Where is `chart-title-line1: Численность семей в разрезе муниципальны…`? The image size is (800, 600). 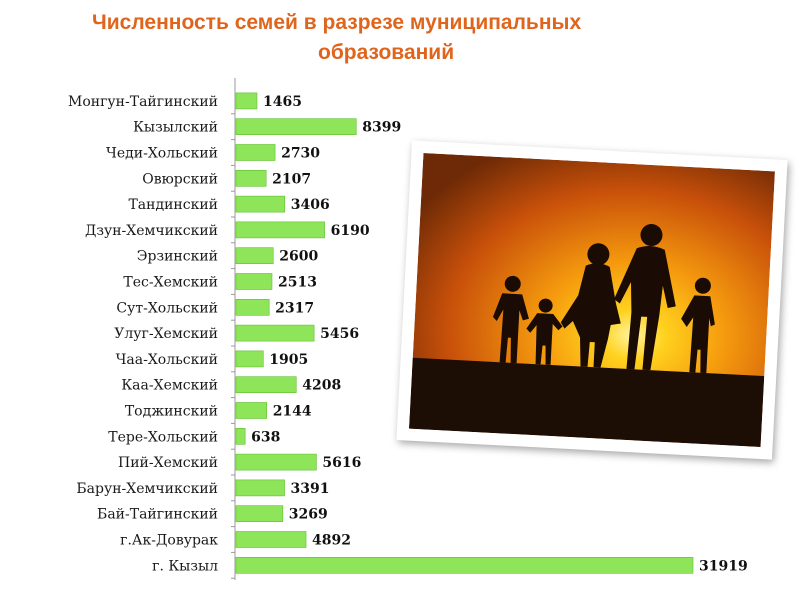
chart-title-line1: Численность семей в разрезе муниципальны… is located at coordinates (337, 22).